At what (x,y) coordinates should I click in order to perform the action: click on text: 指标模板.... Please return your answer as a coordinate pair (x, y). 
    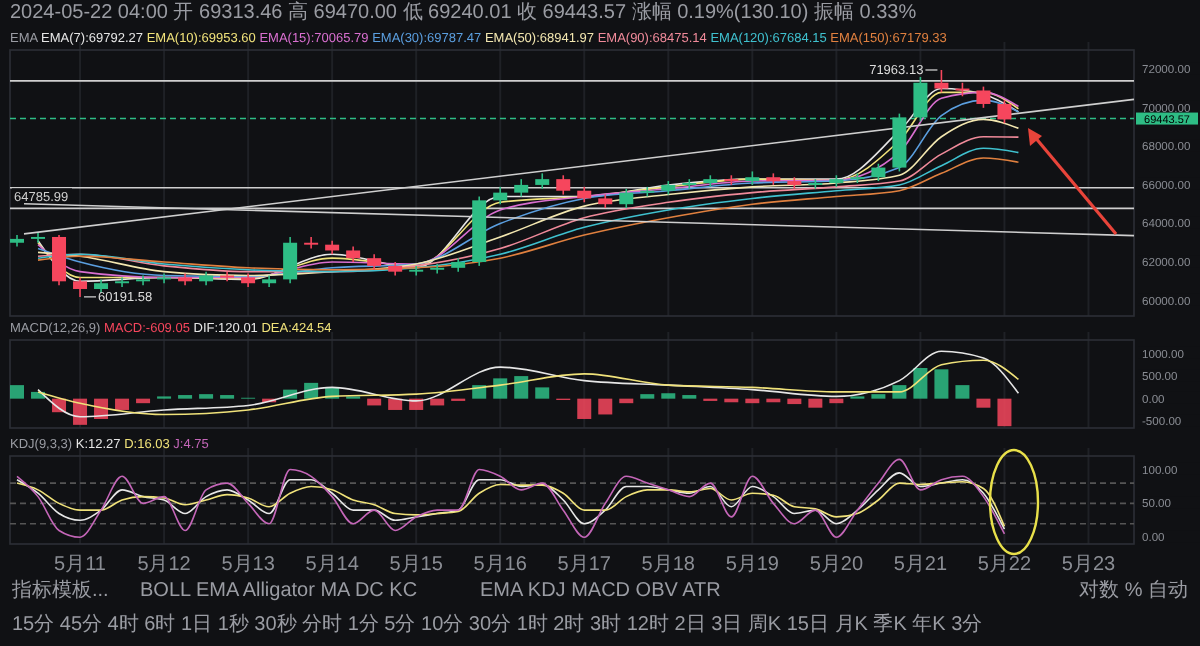
    Looking at the image, I should click on (59, 590).